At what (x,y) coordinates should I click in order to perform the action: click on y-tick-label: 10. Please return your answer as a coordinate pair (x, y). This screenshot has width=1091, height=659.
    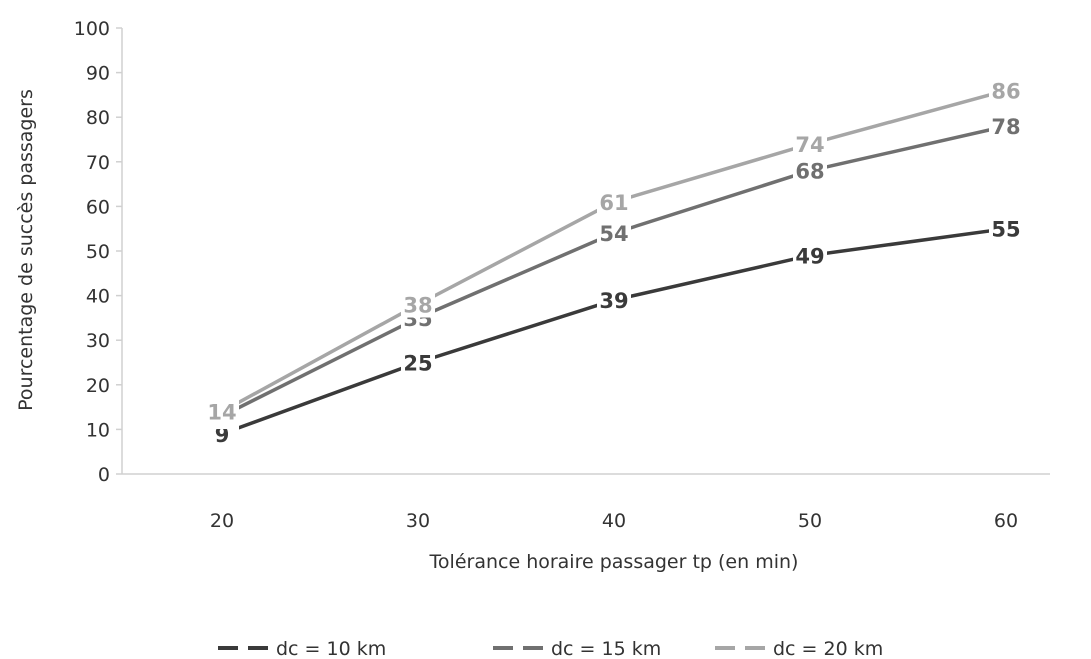
    Looking at the image, I should click on (98, 430).